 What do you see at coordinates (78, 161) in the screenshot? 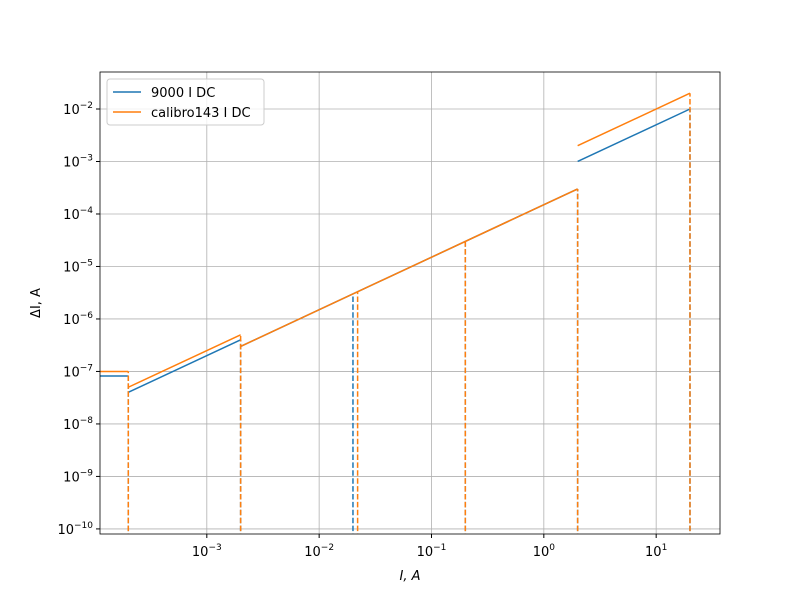
I see `y-tick-label: 10⁻³` at bounding box center [78, 161].